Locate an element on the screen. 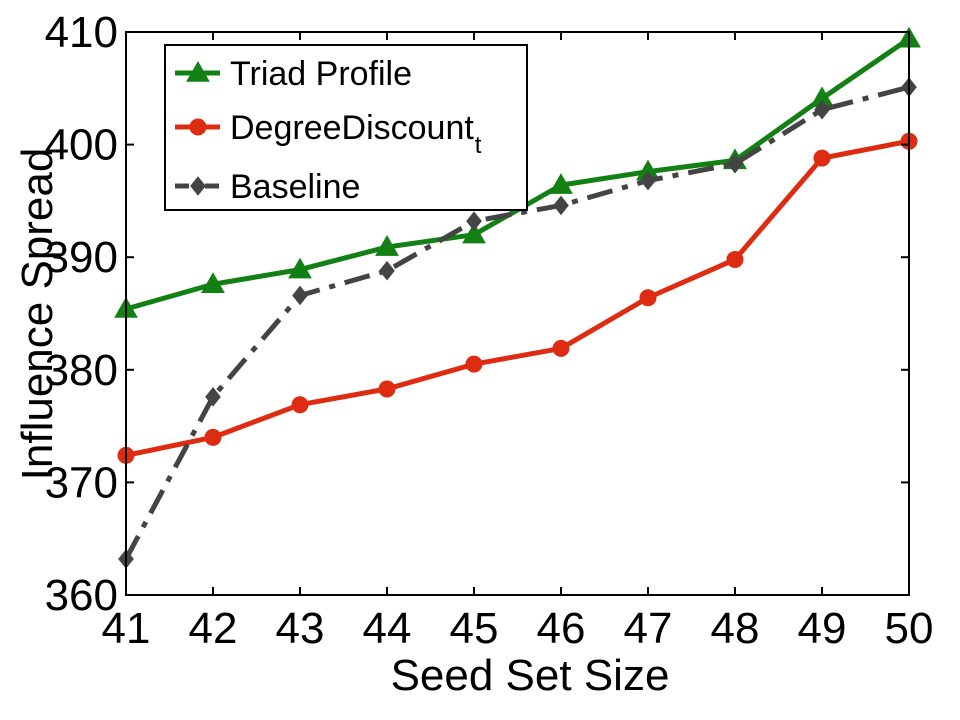 This screenshot has width=960, height=720. legend-label: Triad Profile is located at coordinates (321, 74).